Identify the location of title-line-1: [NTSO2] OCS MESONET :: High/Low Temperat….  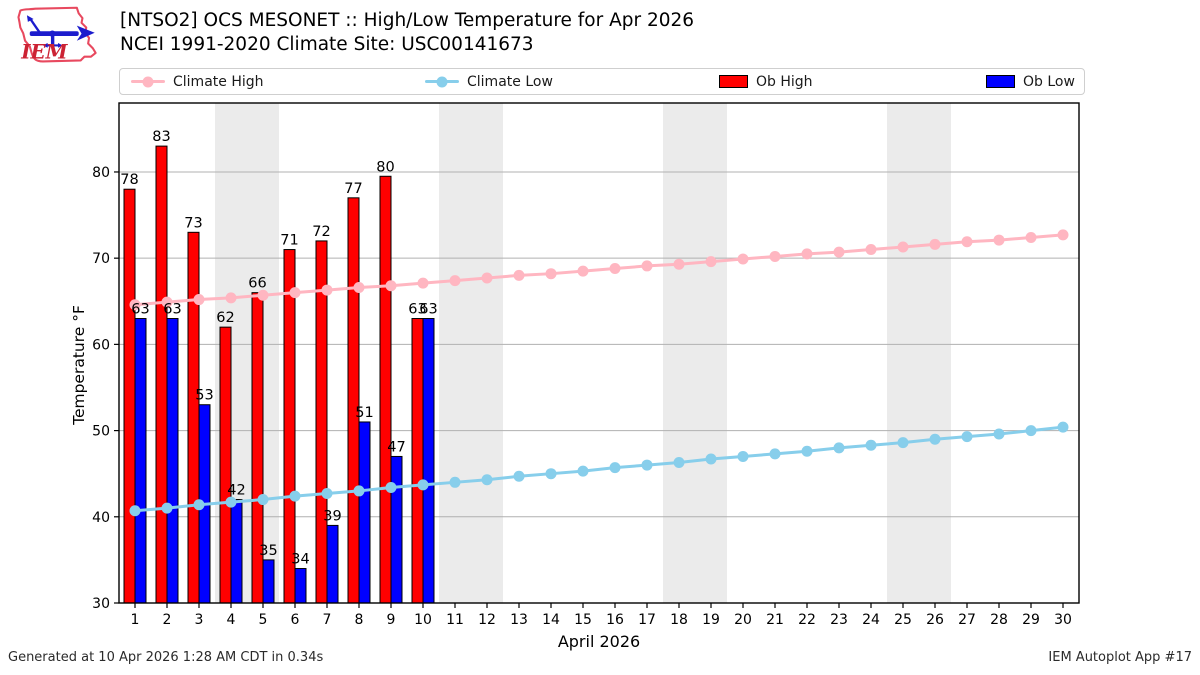
(407, 20).